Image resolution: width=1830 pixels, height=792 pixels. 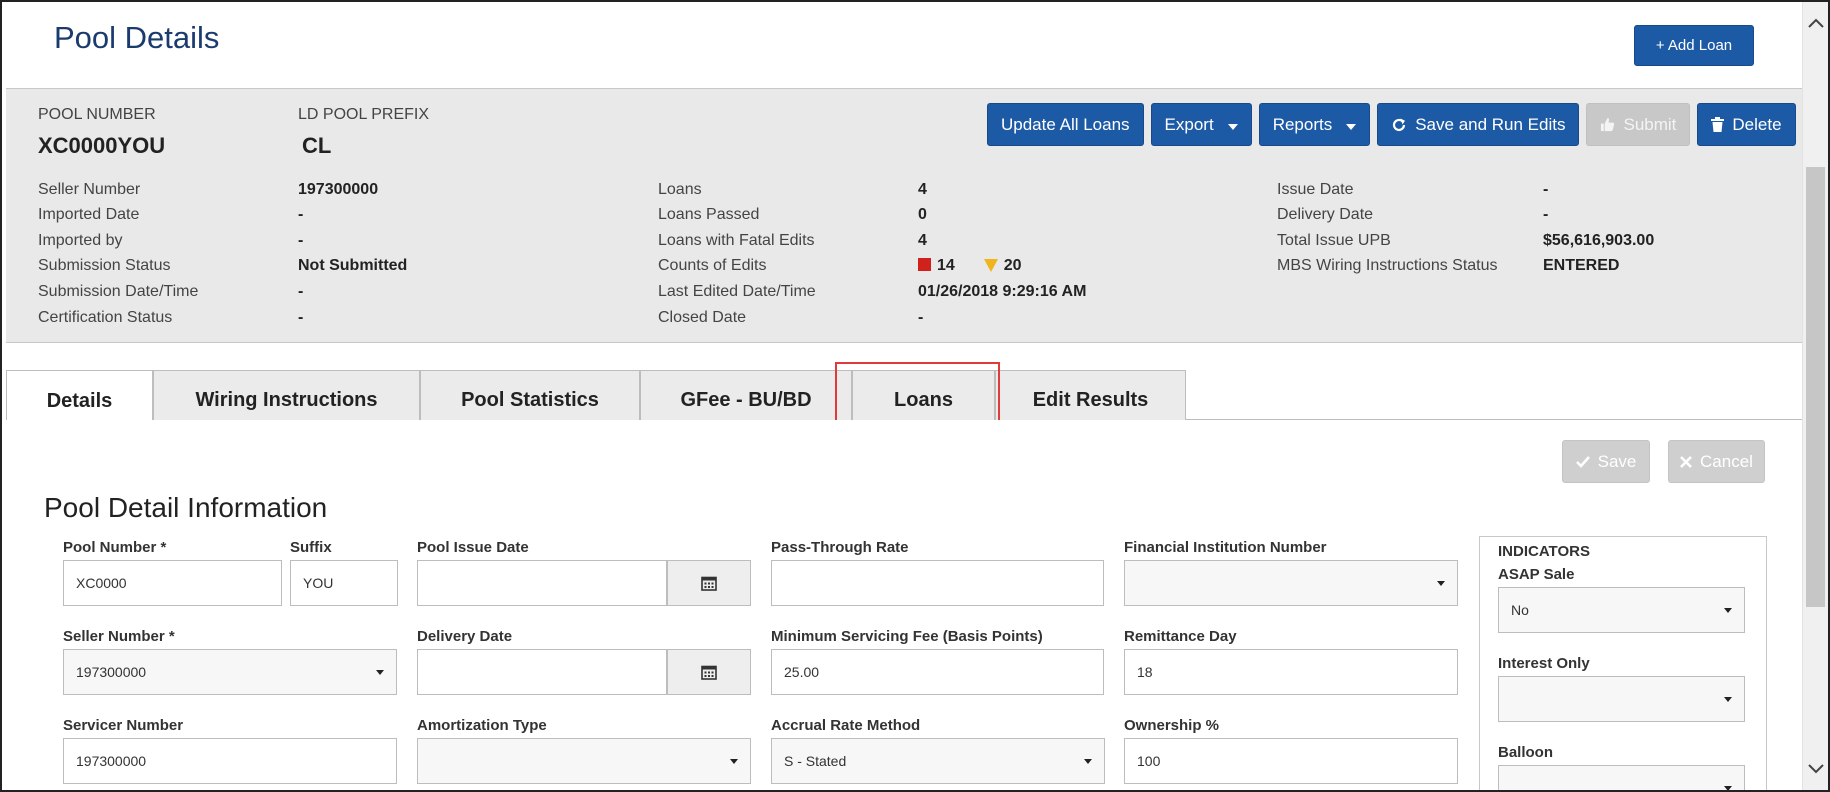 What do you see at coordinates (1090, 395) in the screenshot?
I see `tab-edit-results: Edit Results` at bounding box center [1090, 395].